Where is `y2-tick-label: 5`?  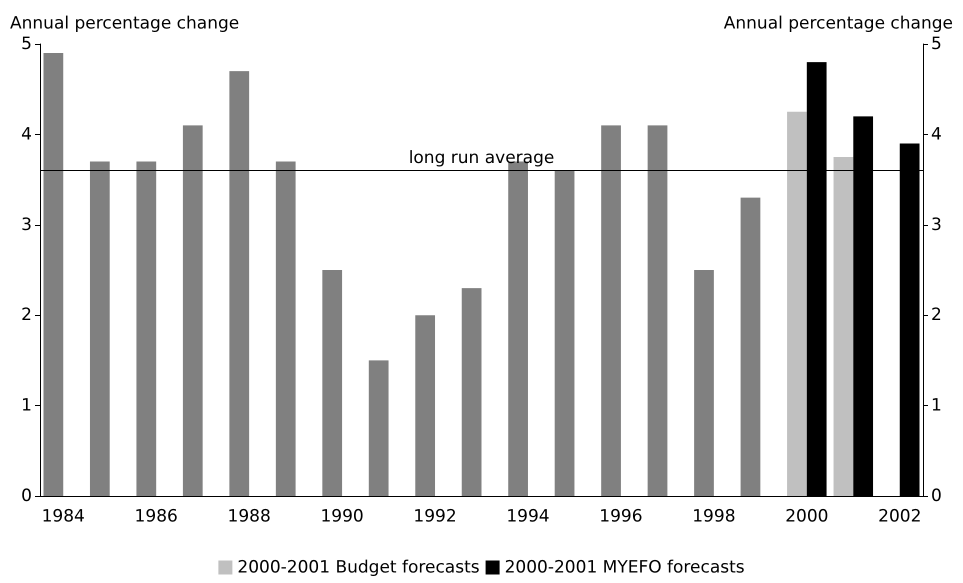
y2-tick-label: 5 is located at coordinates (936, 44).